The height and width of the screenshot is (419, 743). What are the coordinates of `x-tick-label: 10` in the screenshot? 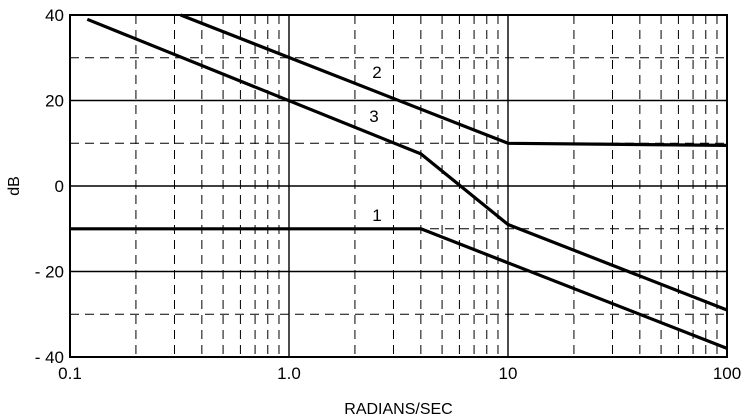 It's located at (508, 373).